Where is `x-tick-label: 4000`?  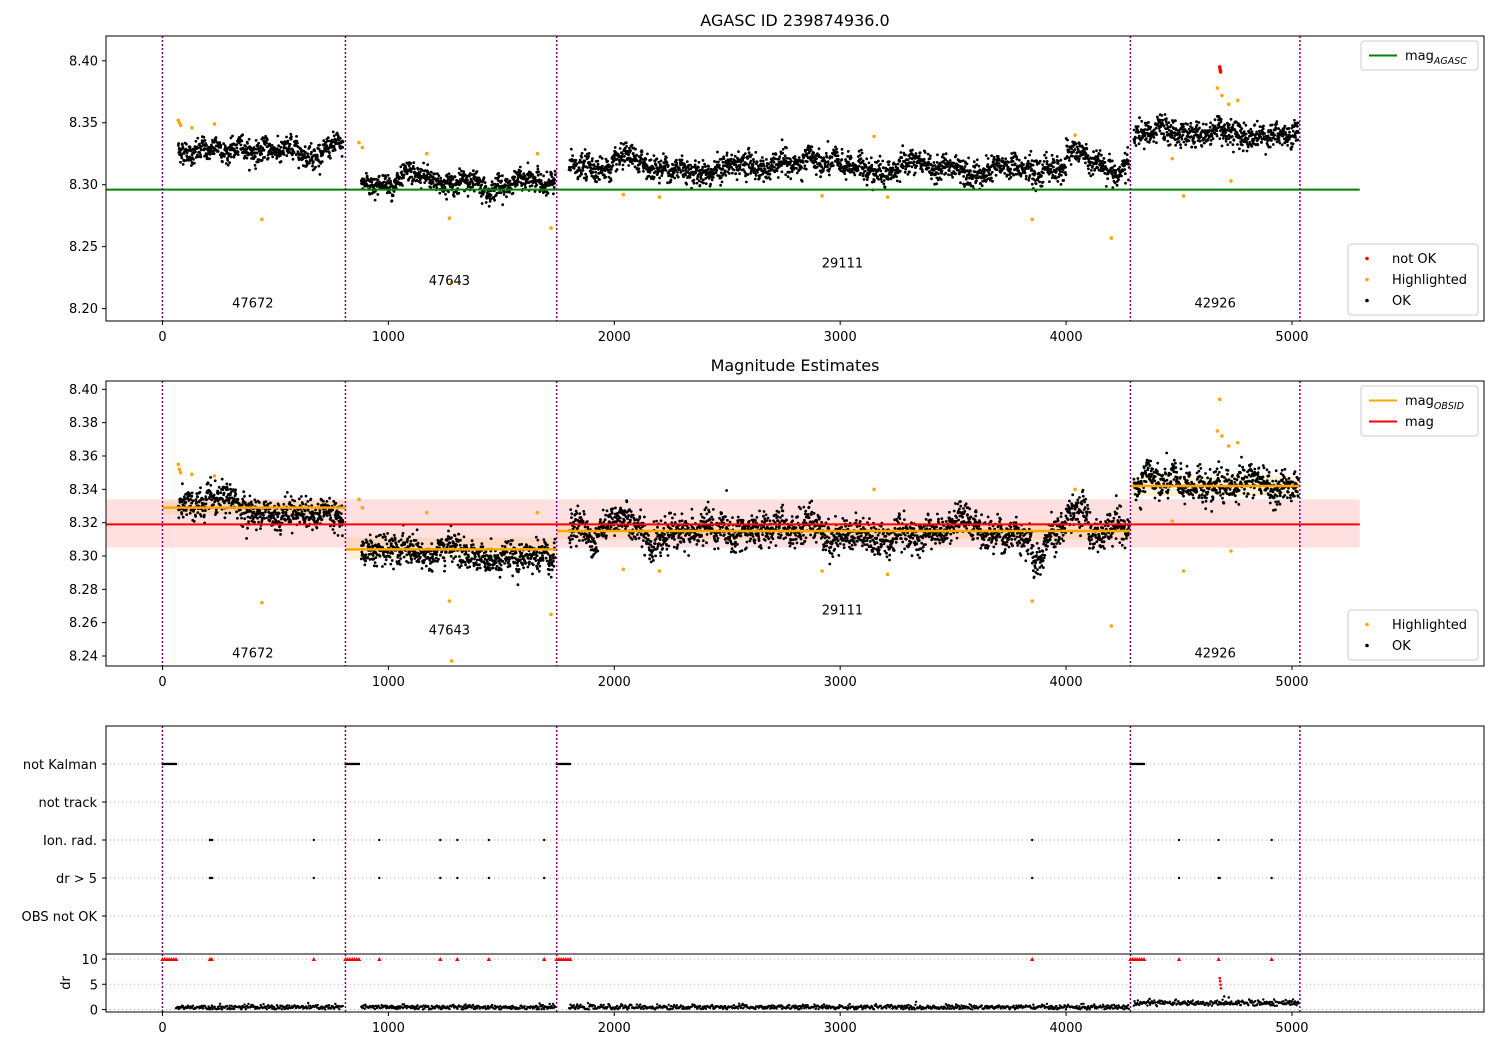
x-tick-label: 4000 is located at coordinates (1066, 337).